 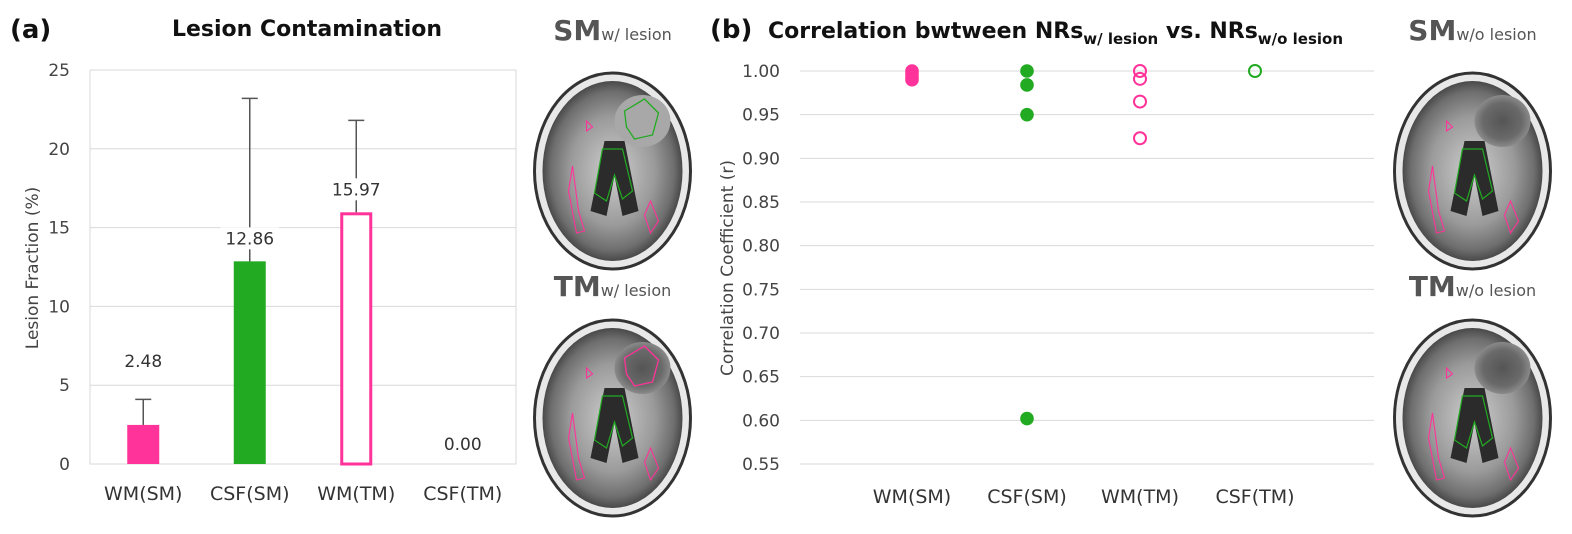 What do you see at coordinates (761, 378) in the screenshot?
I see `scatter-chart-y-tick-label: 0.65` at bounding box center [761, 378].